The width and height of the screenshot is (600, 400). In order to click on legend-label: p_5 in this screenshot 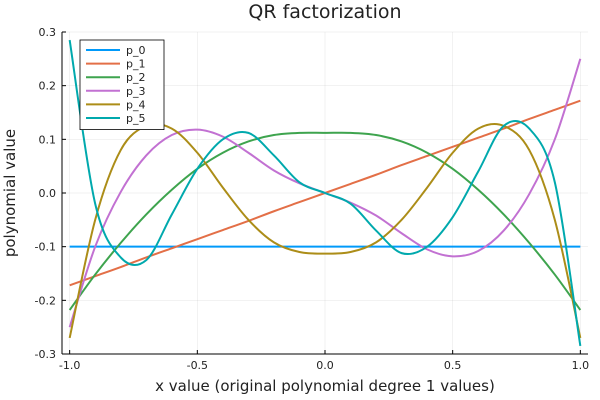, I will do `click(135, 118)`.